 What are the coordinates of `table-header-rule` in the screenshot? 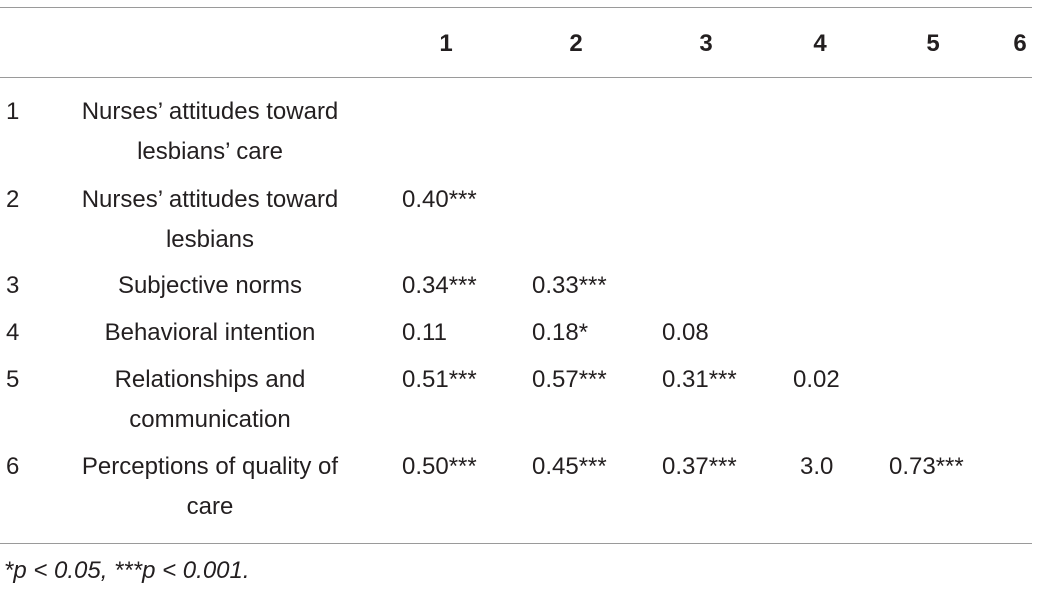 It's located at (516, 77).